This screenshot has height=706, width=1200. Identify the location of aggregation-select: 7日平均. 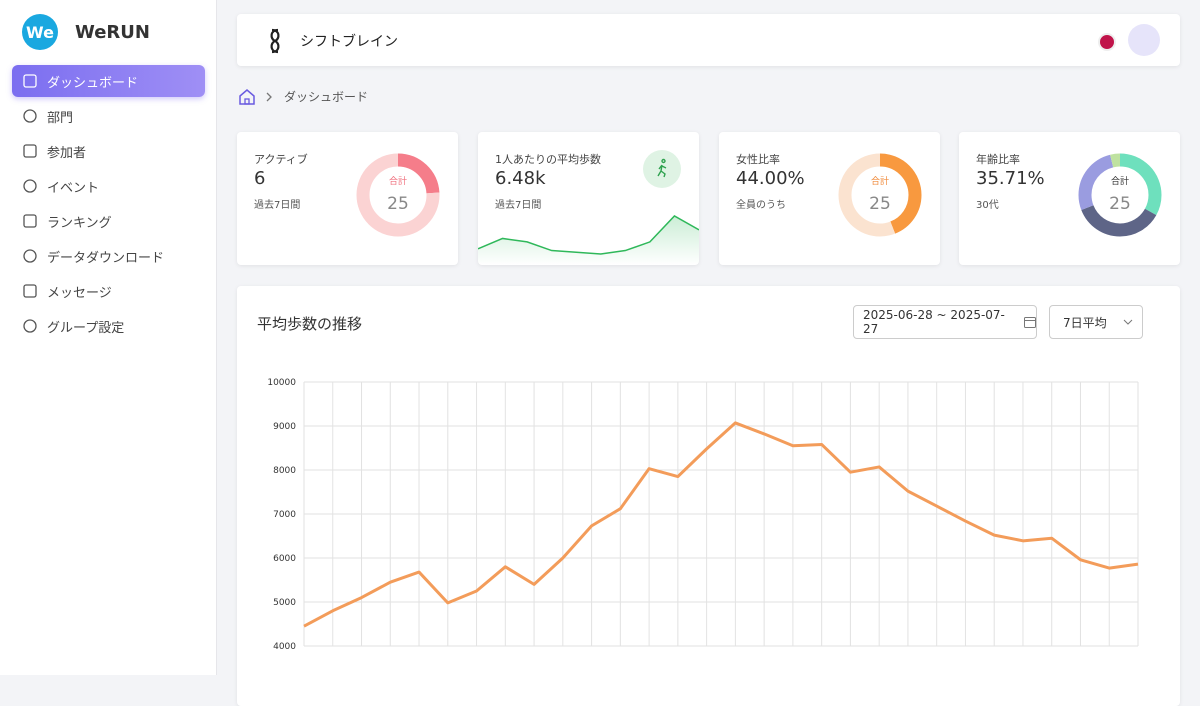
(1096, 322).